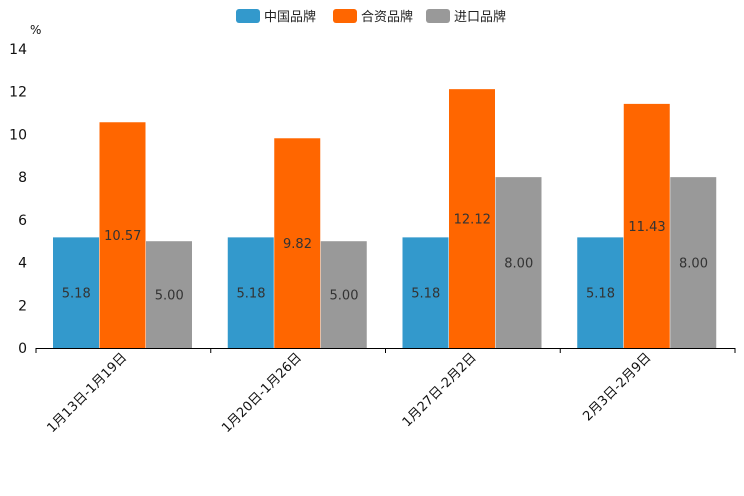 The width and height of the screenshot is (744, 496). I want to click on data-label: 10.57, so click(122, 236).